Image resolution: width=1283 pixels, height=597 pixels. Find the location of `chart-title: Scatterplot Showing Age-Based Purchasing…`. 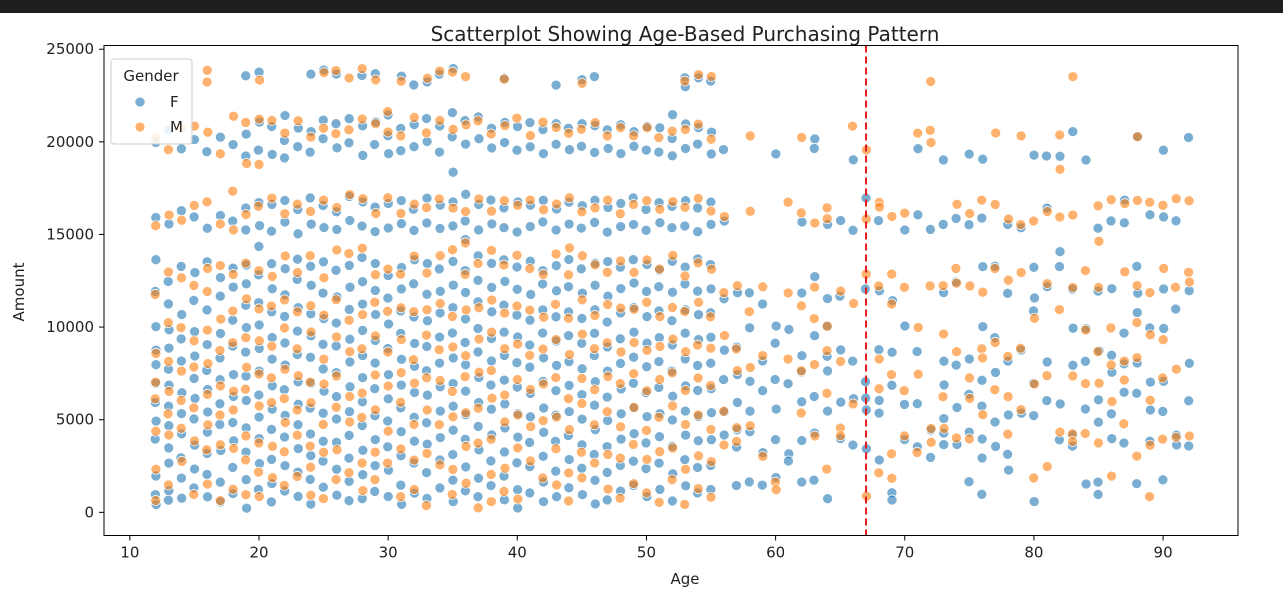

chart-title: Scatterplot Showing Age-Based Purchasing… is located at coordinates (685, 34).